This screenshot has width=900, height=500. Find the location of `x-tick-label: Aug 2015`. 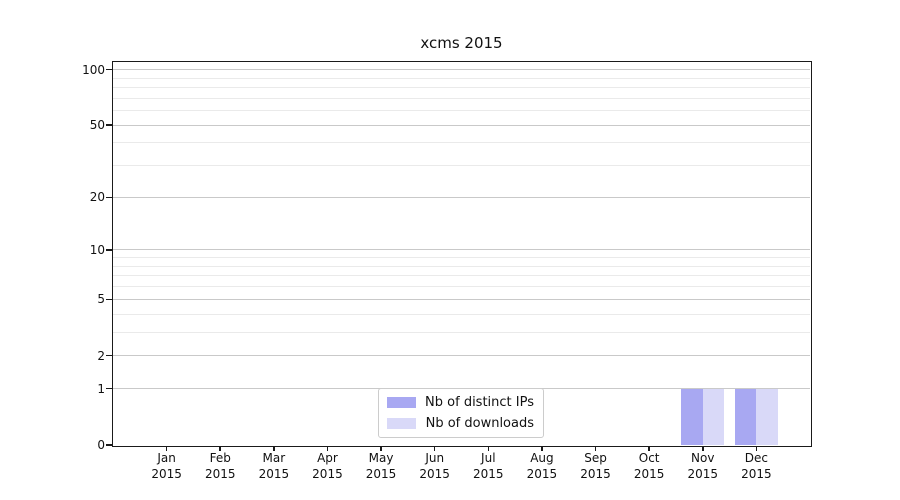

x-tick-label: Aug 2015 is located at coordinates (542, 466).